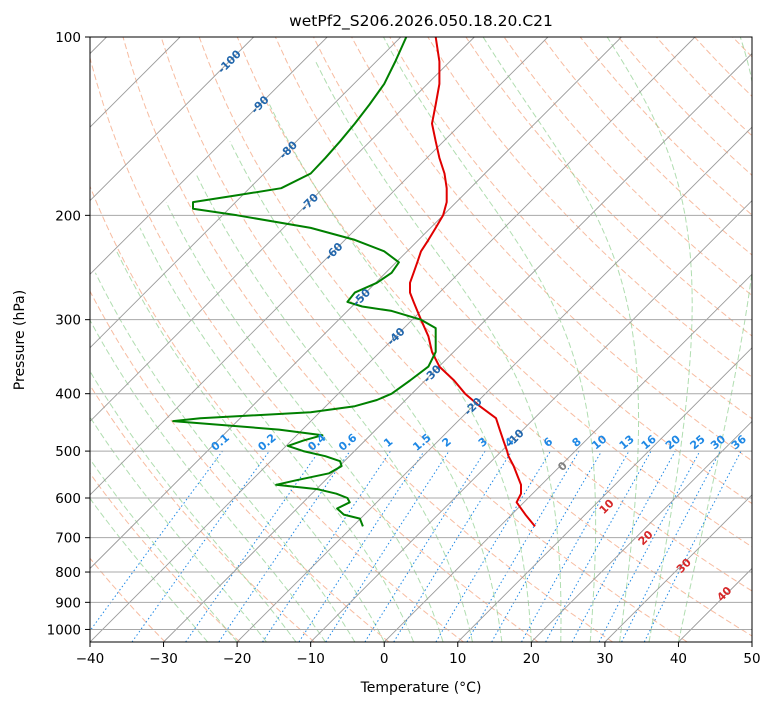 The width and height of the screenshot is (775, 708). What do you see at coordinates (684, 566) in the screenshot?
I see `dry-adiabat-label: 30` at bounding box center [684, 566].